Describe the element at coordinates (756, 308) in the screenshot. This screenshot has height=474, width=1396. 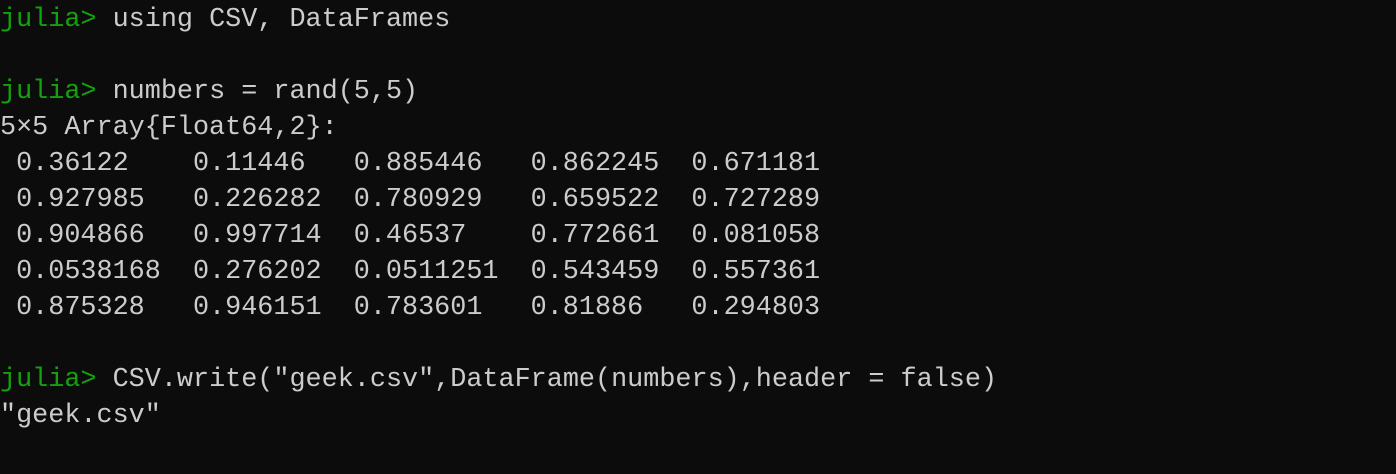
I see `matrix-cell: 0.294803` at that location.